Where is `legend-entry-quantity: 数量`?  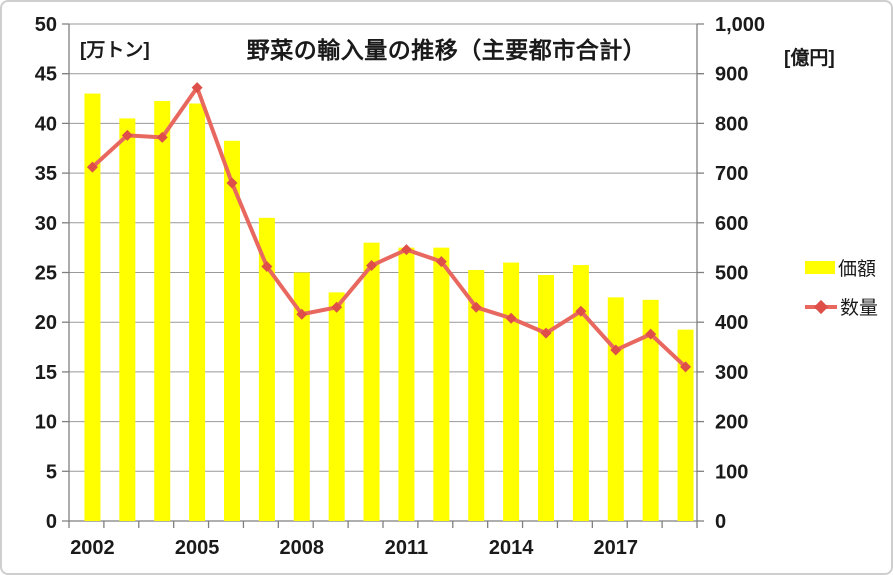 legend-entry-quantity: 数量 is located at coordinates (841, 306).